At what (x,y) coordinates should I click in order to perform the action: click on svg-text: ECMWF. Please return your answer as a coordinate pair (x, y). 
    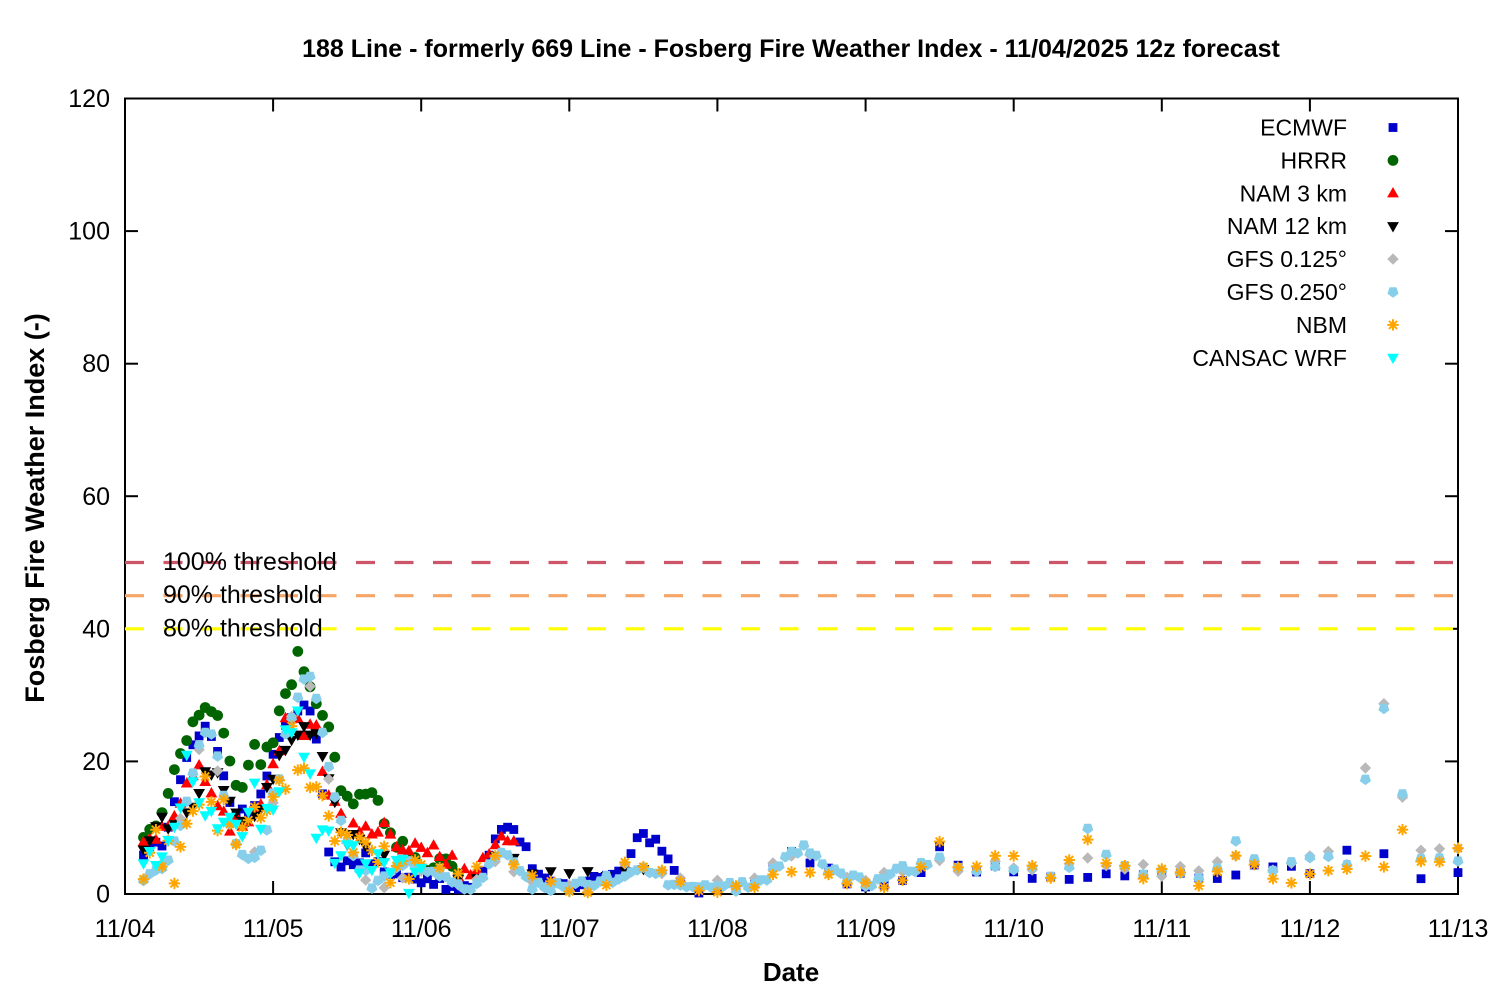
    Looking at the image, I should click on (1303, 128).